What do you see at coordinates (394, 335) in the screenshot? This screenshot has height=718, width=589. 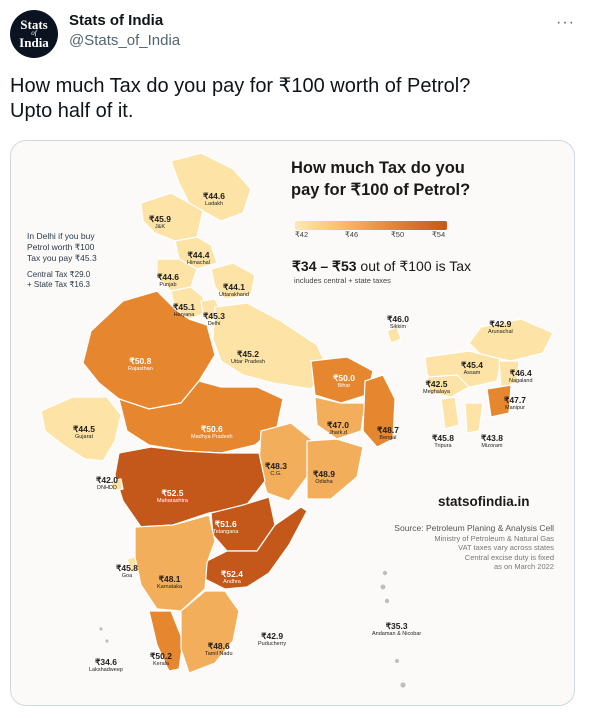 I see `map-region-sikkim` at bounding box center [394, 335].